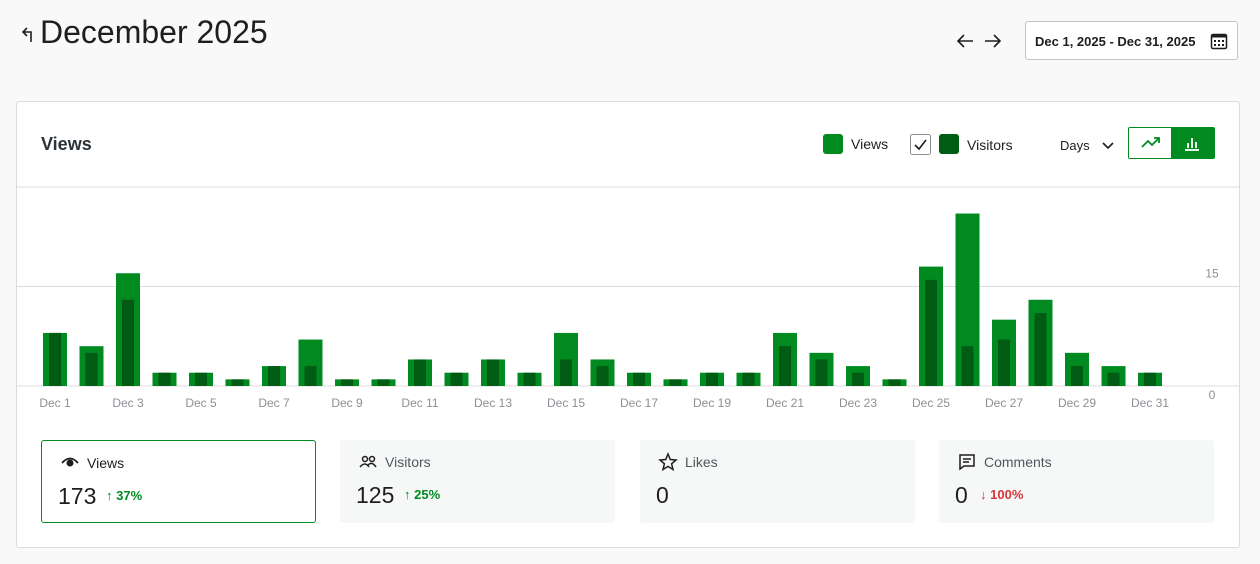 The height and width of the screenshot is (564, 1260). I want to click on y-tick-label: 30, so click(1212, 180).